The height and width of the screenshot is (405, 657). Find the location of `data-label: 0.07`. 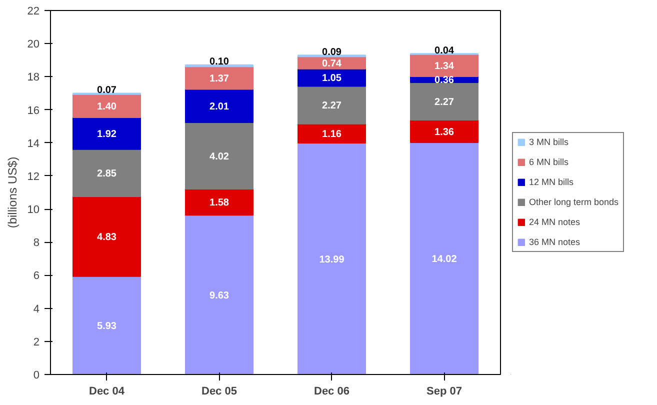

data-label: 0.07 is located at coordinates (107, 90).